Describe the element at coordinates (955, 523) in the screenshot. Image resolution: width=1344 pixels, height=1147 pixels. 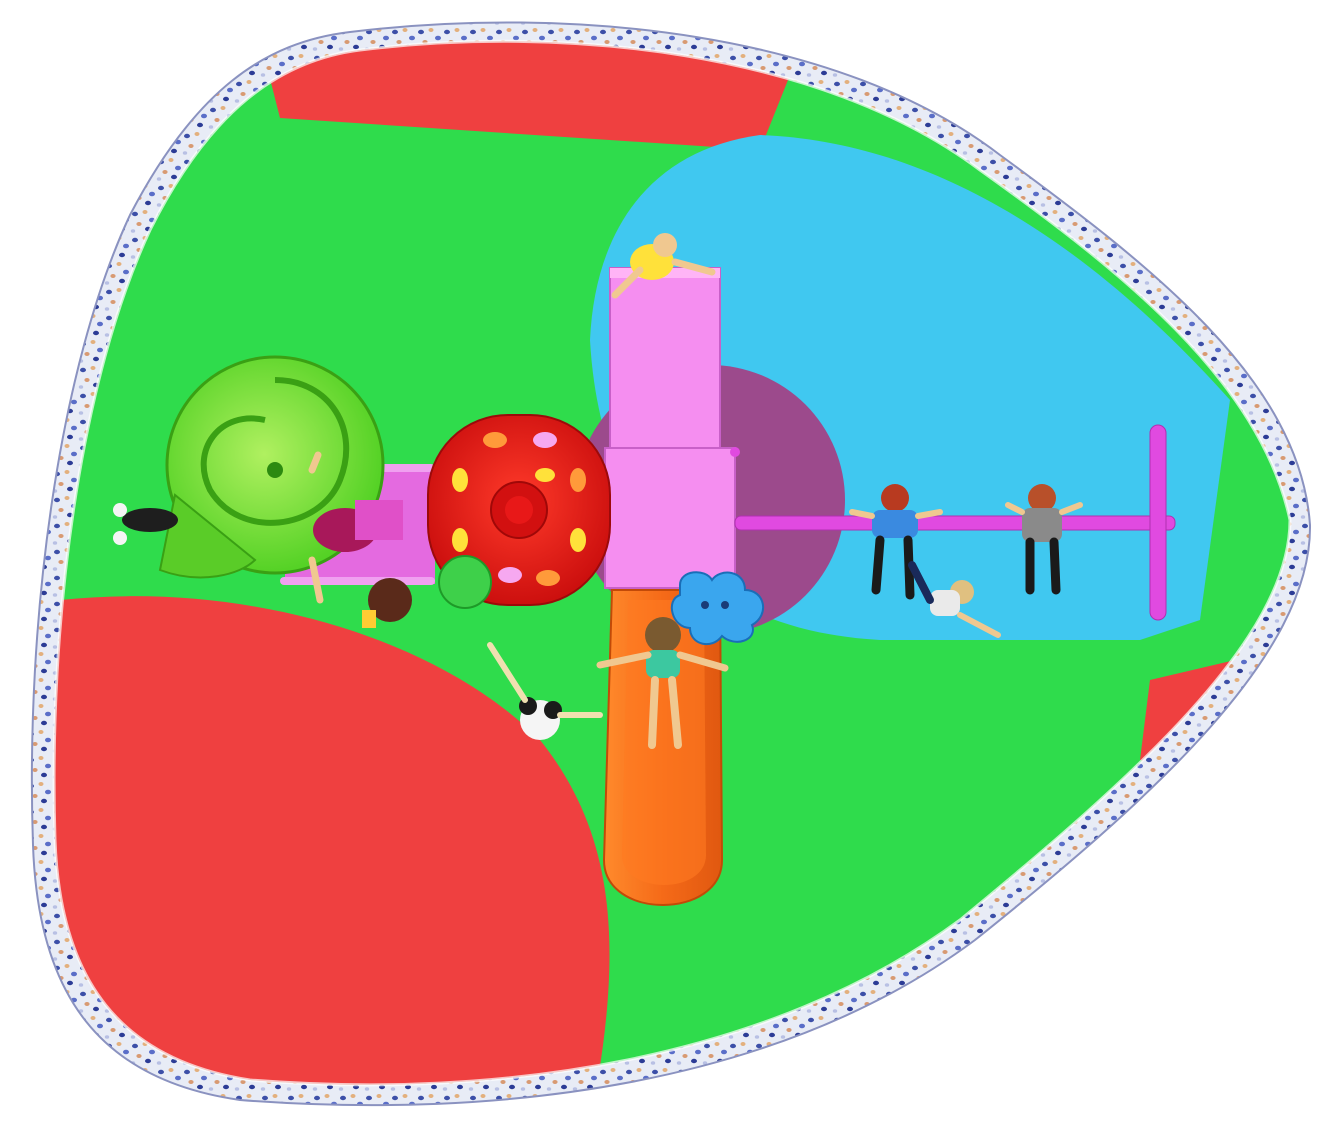
I see `horizontal-bar` at that location.